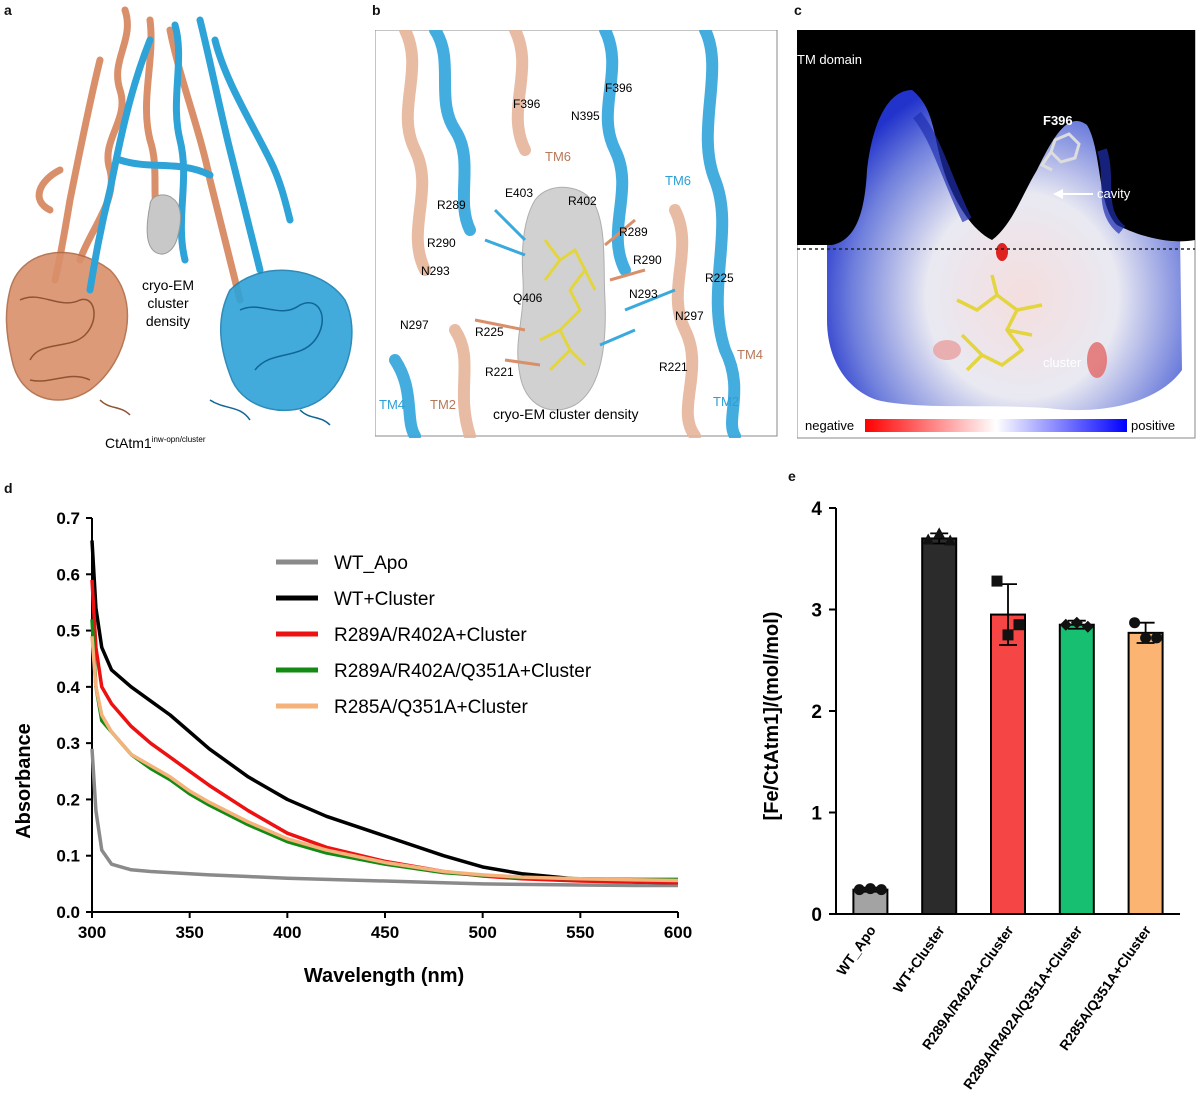 The image size is (1200, 1112). Describe the element at coordinates (384, 976) in the screenshot. I see `wavelength-x-axis-label: Wavelength (nm)` at that location.